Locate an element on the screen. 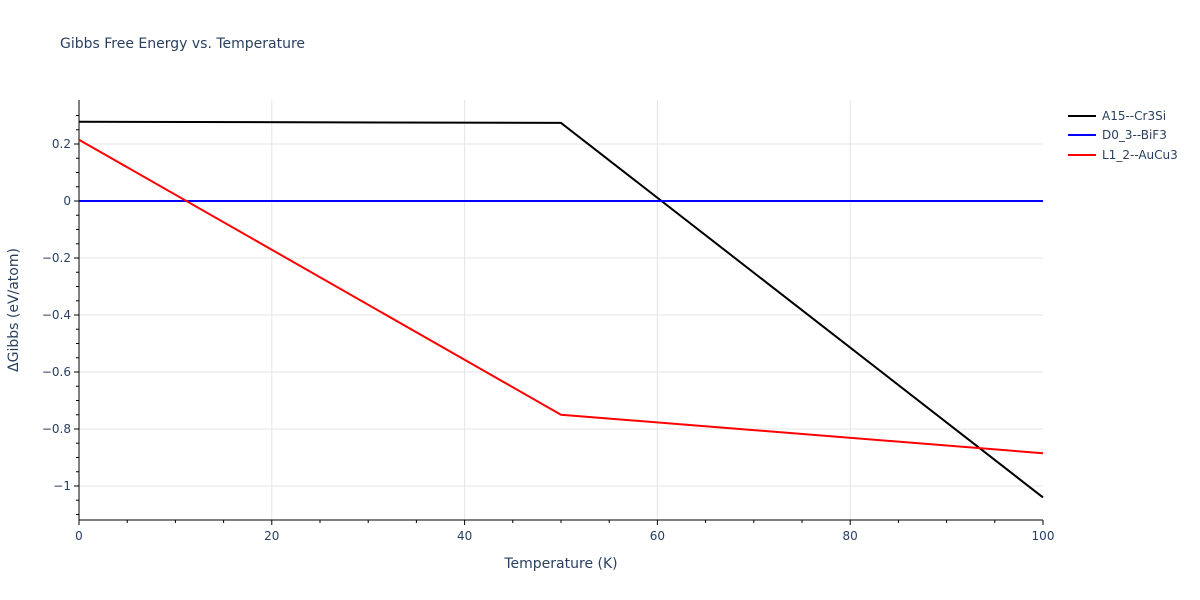  y-tick-label: 0 is located at coordinates (67, 201).